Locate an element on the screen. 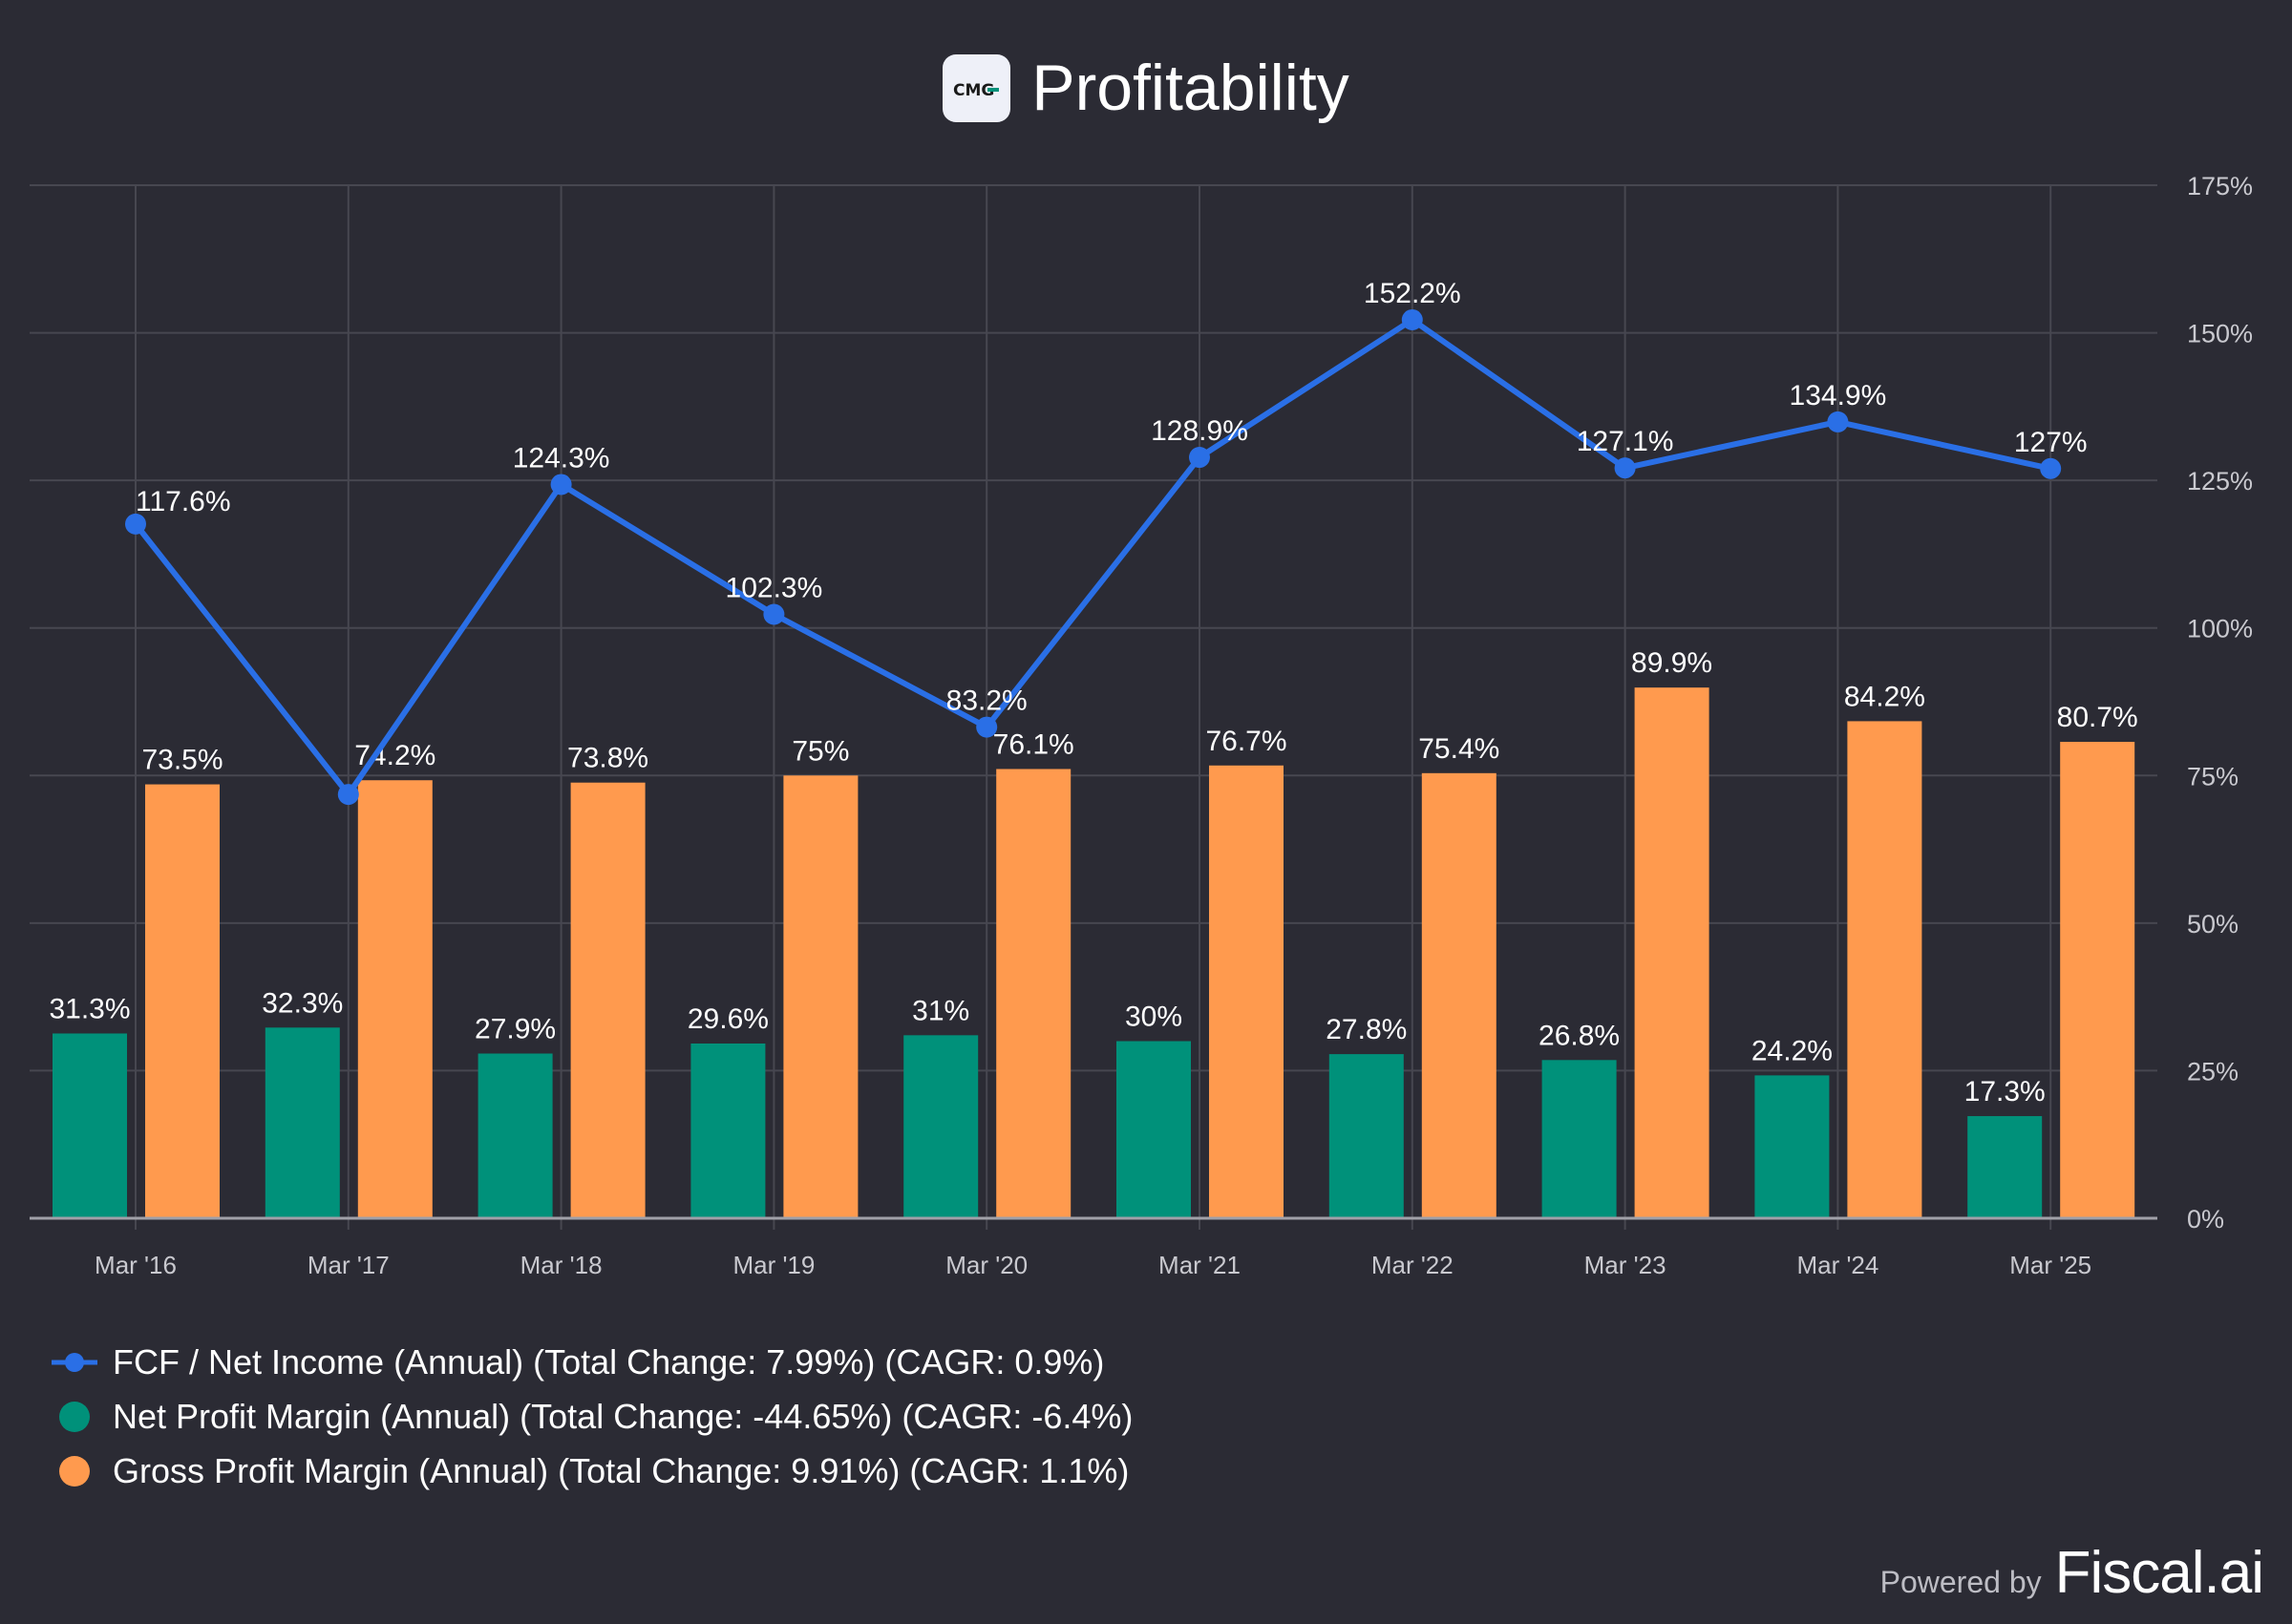 This screenshot has width=2292, height=1624. data-label: 27.8% is located at coordinates (1366, 1029).